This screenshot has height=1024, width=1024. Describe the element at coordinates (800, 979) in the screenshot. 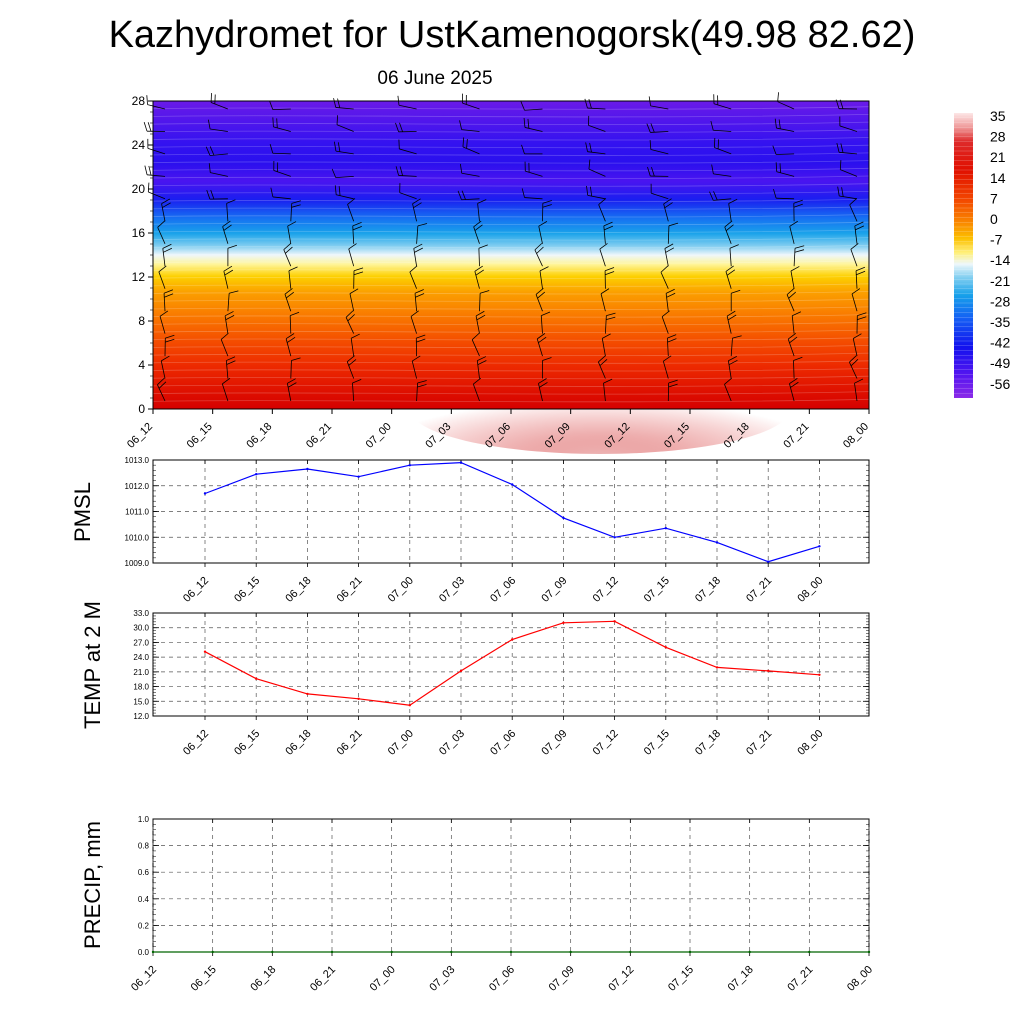

I see `x-tick-label: 07_21` at that location.